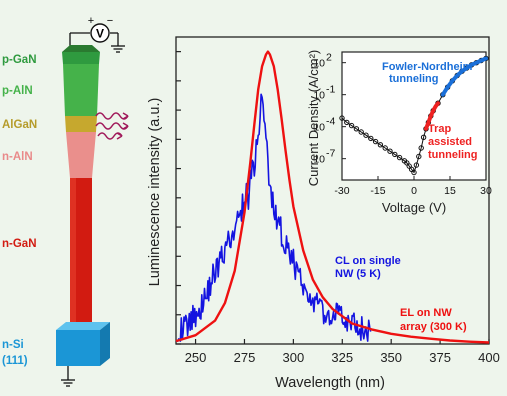 Image resolution: width=507 pixels, height=396 pixels. Describe the element at coordinates (427, 67) in the screenshot. I see `fn-label-line1: Fowler-Nordheim` at that location.